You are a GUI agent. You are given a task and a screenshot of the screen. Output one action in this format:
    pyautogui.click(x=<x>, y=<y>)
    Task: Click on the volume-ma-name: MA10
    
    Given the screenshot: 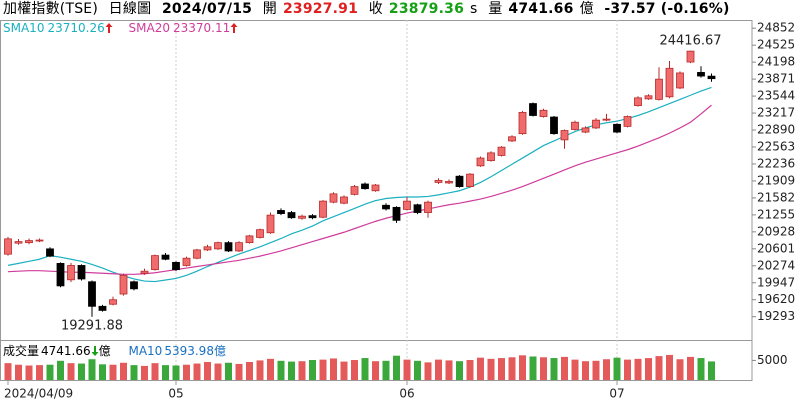 What is the action you would take?
    pyautogui.click(x=145, y=351)
    